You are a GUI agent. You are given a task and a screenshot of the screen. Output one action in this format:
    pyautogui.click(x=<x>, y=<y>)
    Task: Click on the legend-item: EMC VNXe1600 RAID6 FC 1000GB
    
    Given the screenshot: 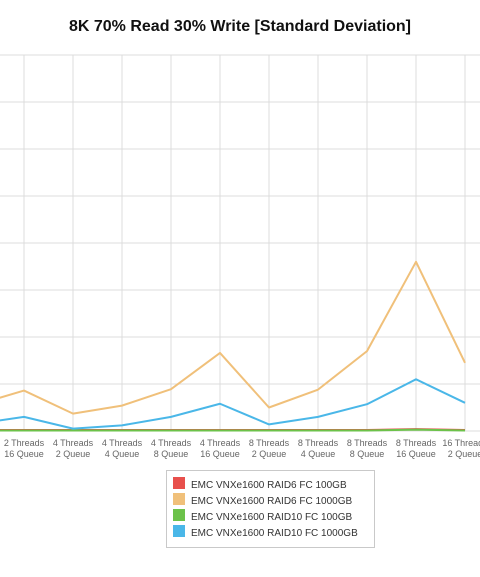 What is the action you would take?
    pyautogui.click(x=262, y=500)
    